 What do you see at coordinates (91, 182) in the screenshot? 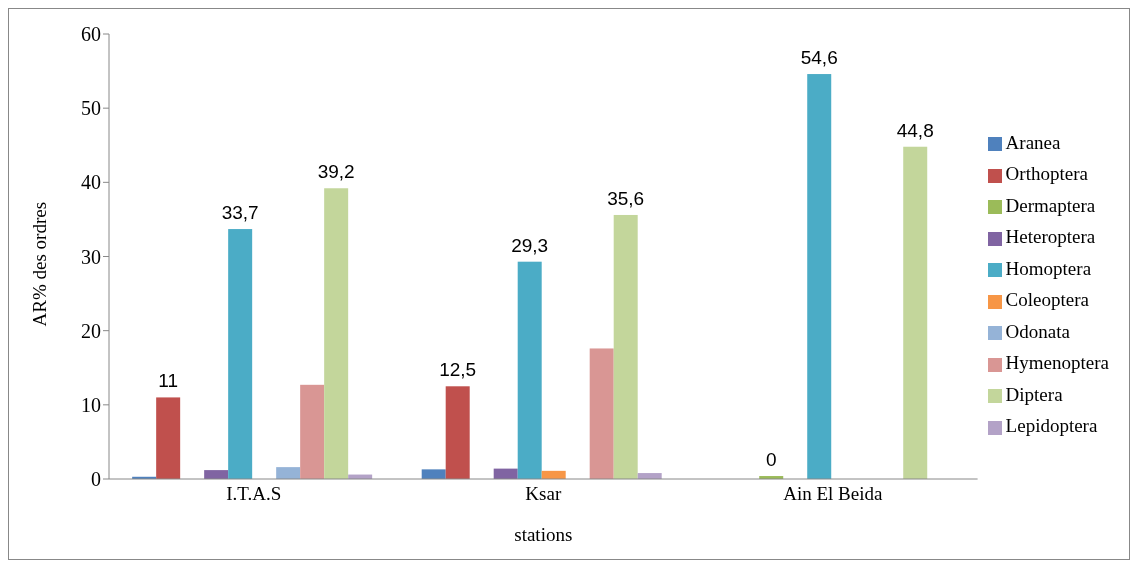
I see `y-tick-label: 40` at bounding box center [91, 182].